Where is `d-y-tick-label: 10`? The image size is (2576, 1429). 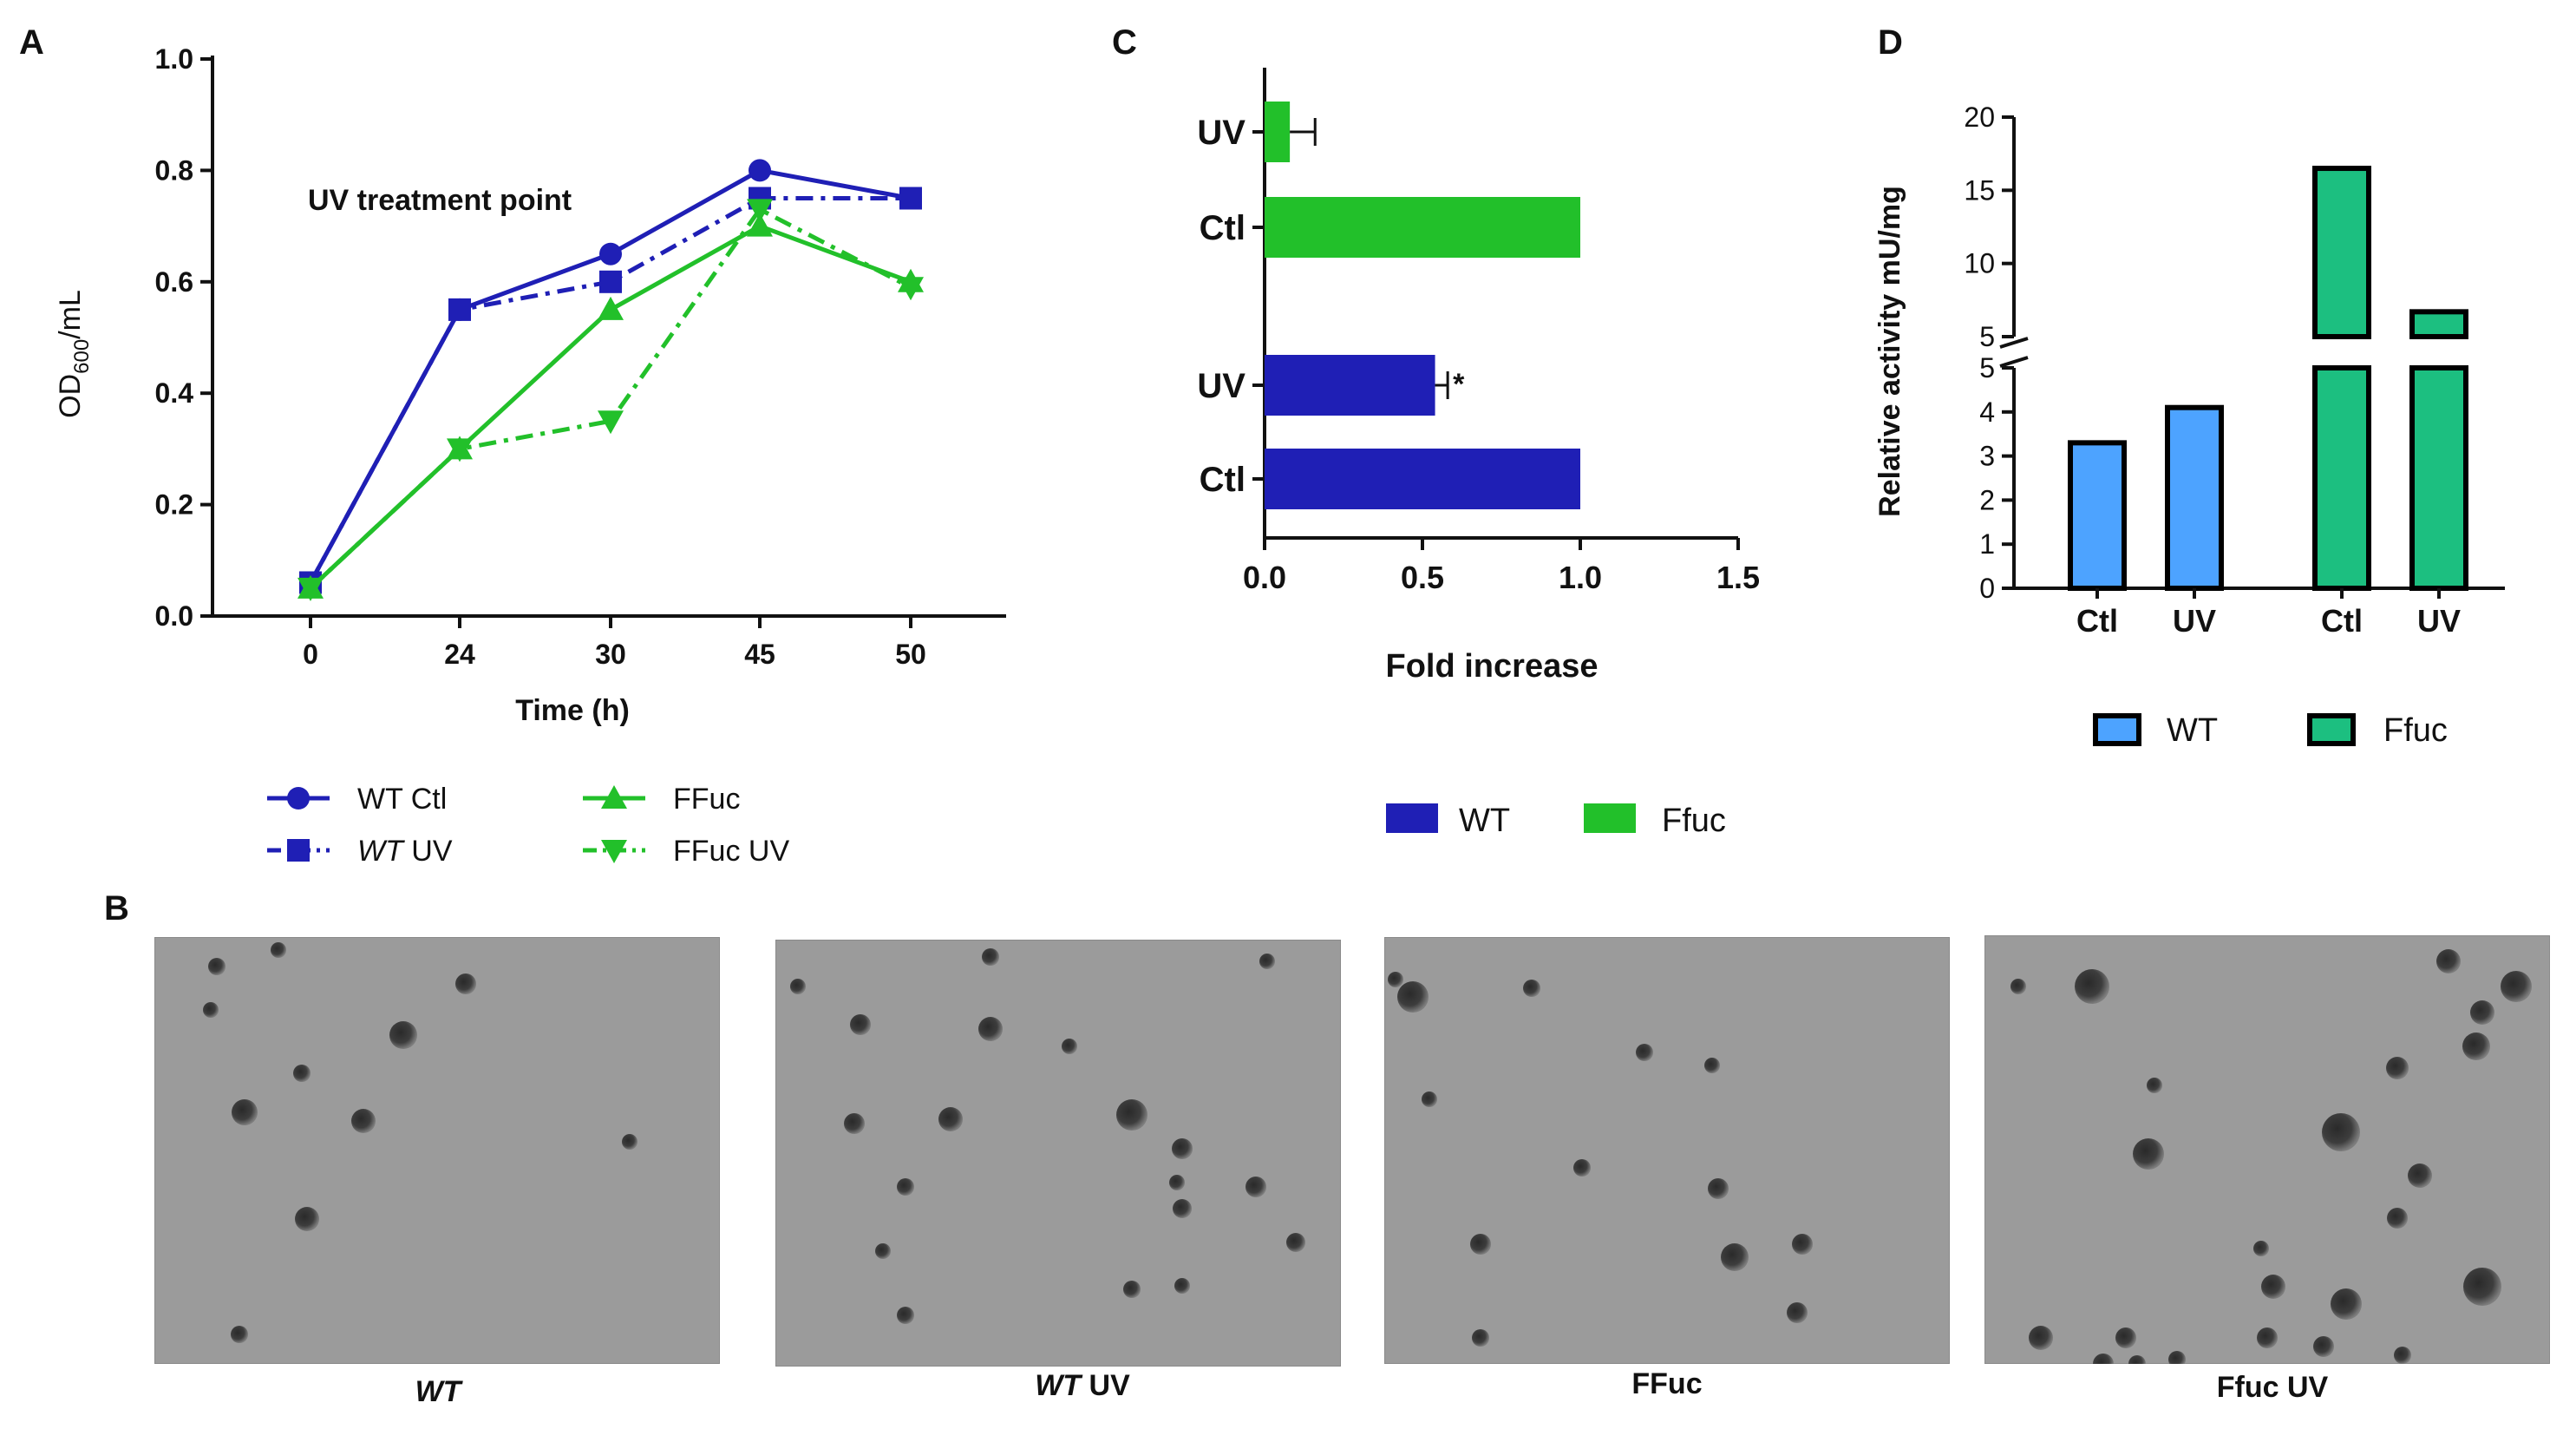 d-y-tick-label: 10 is located at coordinates (1979, 263).